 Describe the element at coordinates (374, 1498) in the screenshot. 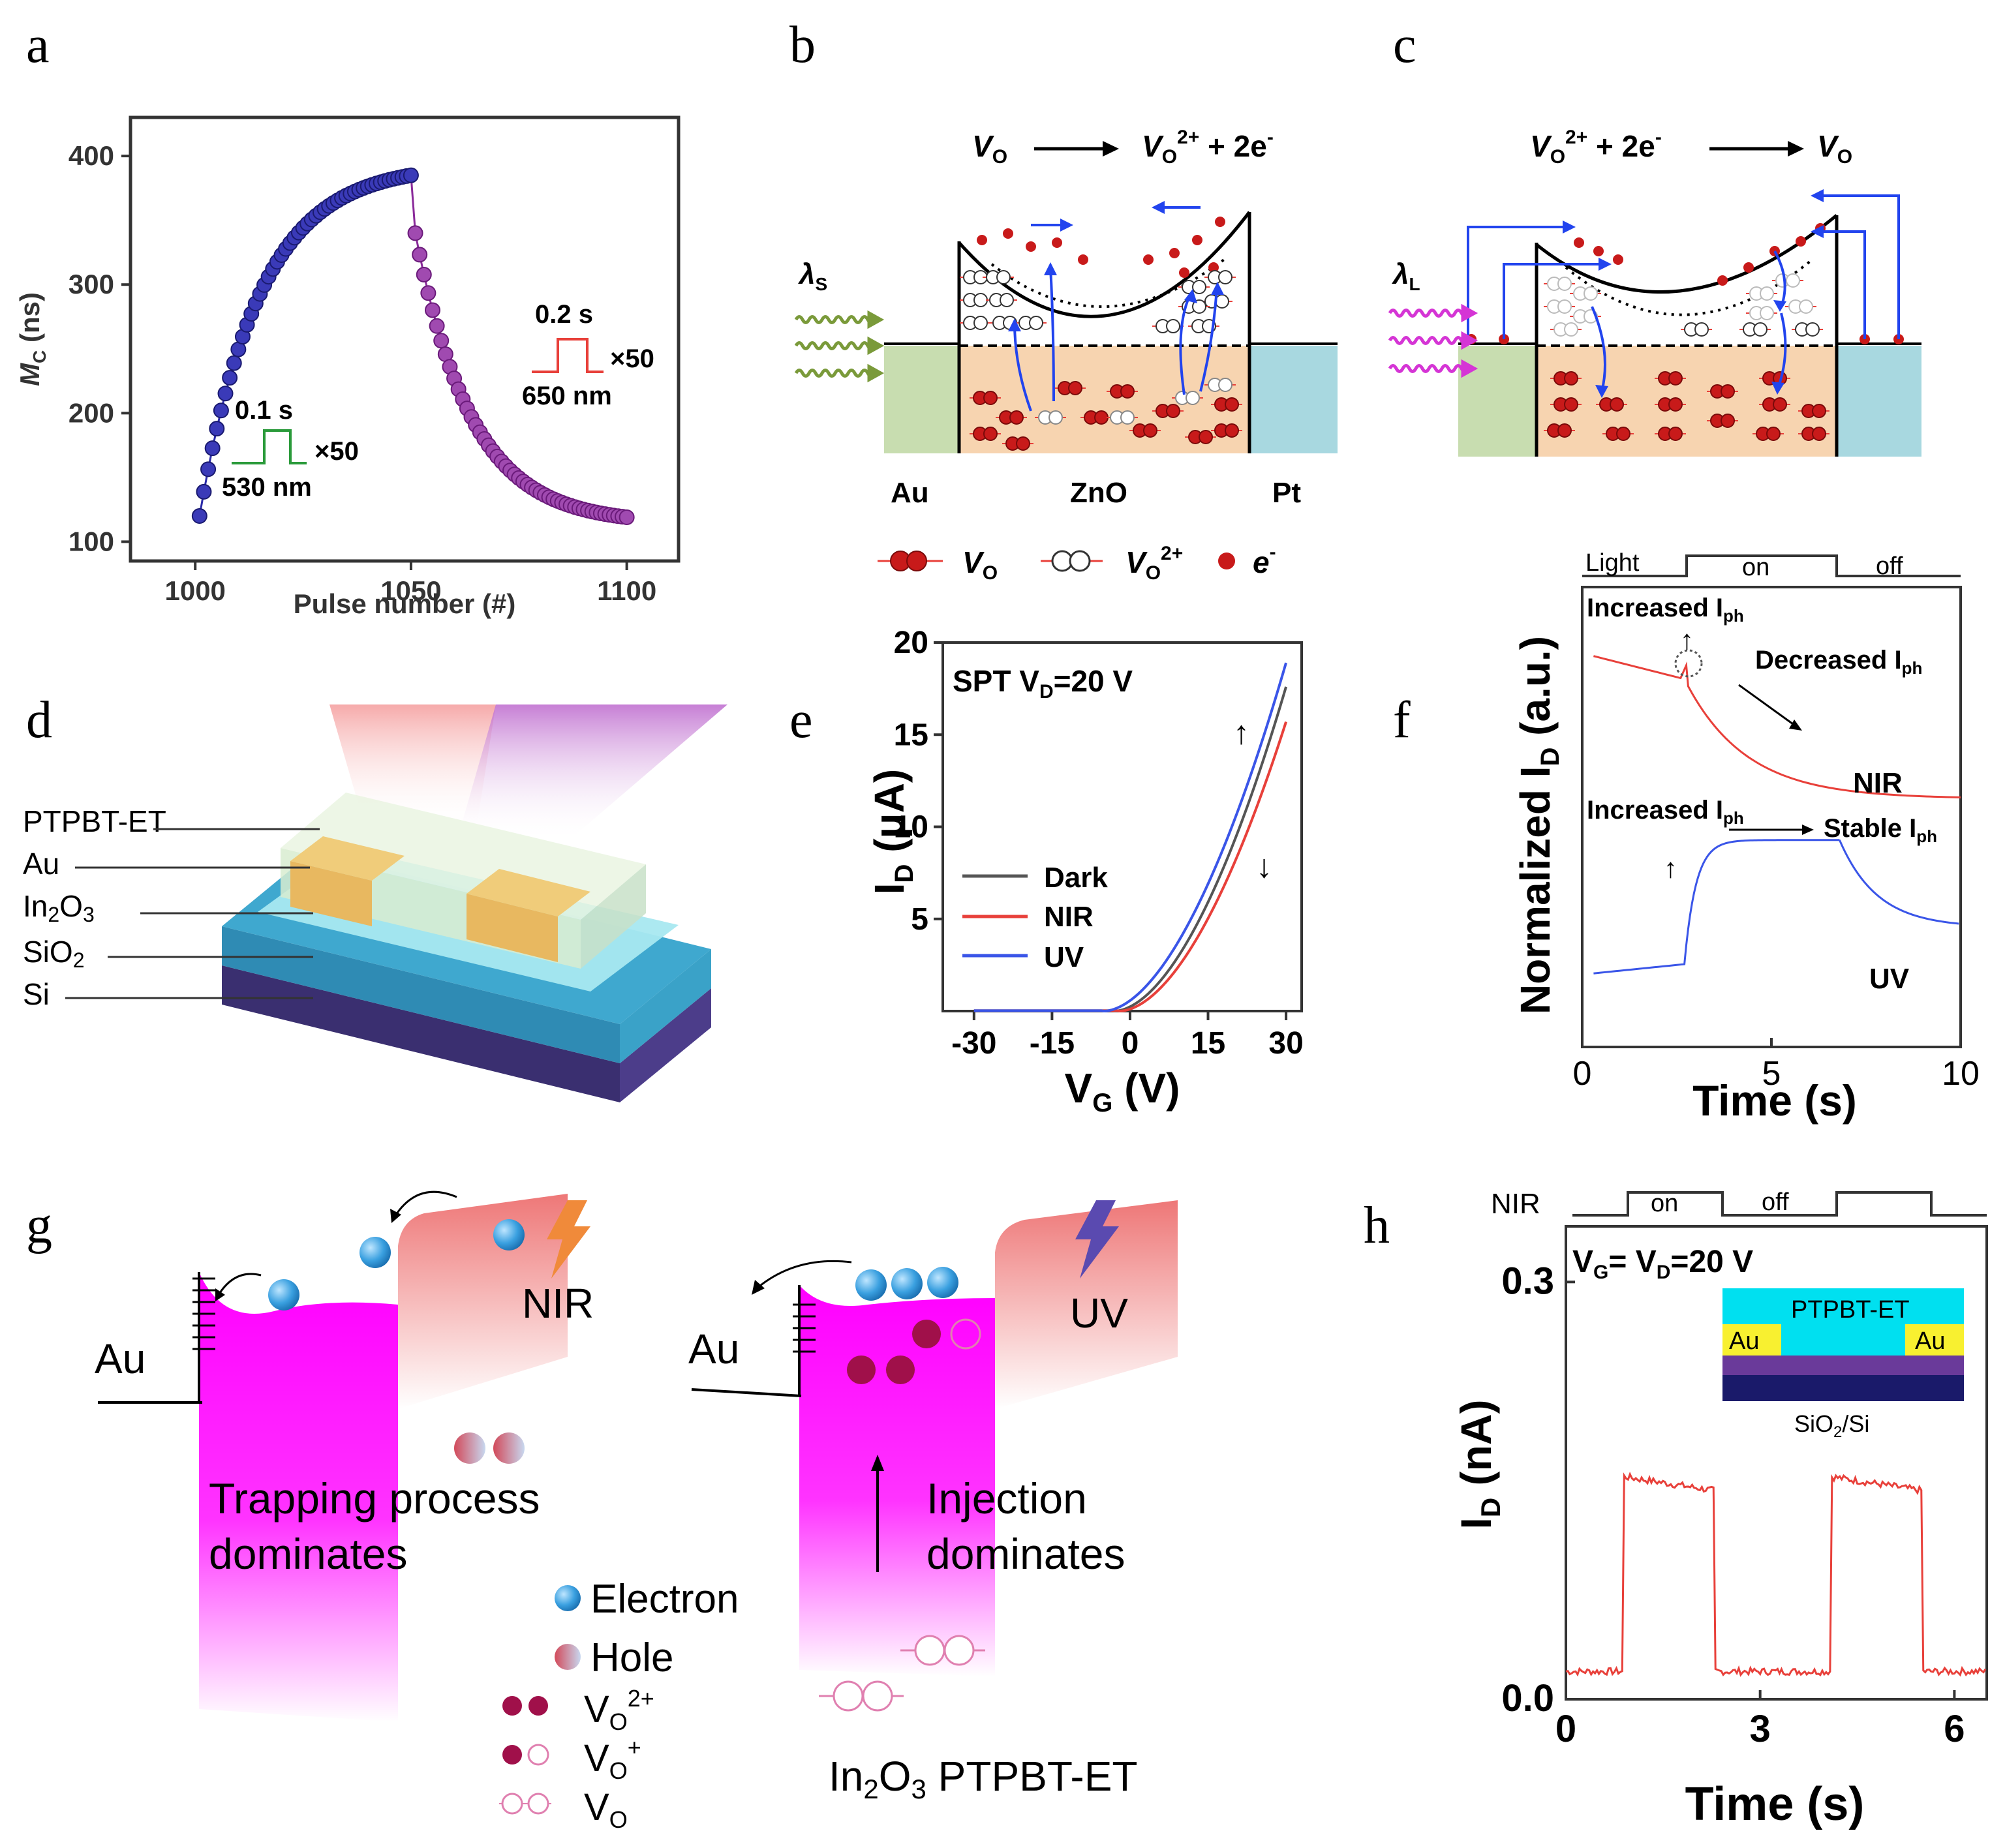

I see `g-trap-text-1: Trapping process` at that location.